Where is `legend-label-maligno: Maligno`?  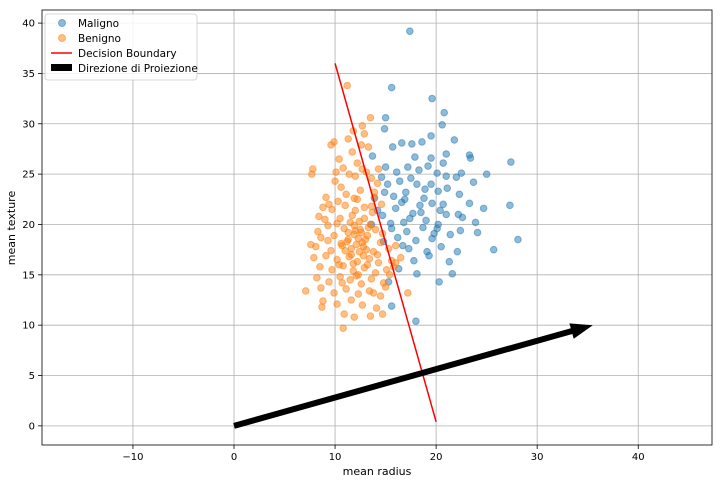
legend-label-maligno: Maligno is located at coordinates (98, 24).